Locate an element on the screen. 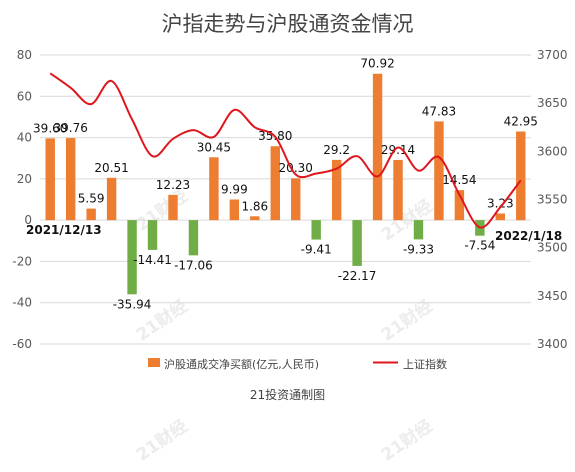  right-axis-tick-label: 3500 is located at coordinates (552, 248).